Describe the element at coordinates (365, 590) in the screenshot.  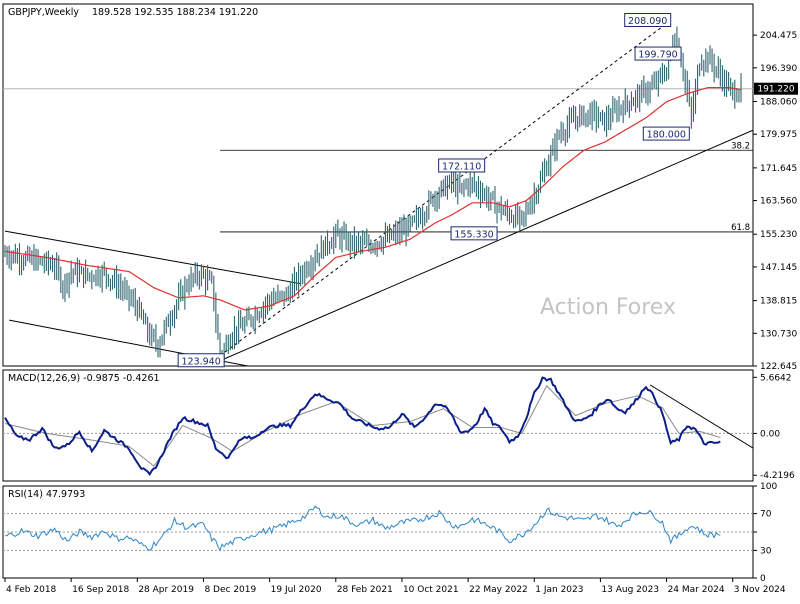
I see `x-tick-label: 28 Feb 2021` at that location.